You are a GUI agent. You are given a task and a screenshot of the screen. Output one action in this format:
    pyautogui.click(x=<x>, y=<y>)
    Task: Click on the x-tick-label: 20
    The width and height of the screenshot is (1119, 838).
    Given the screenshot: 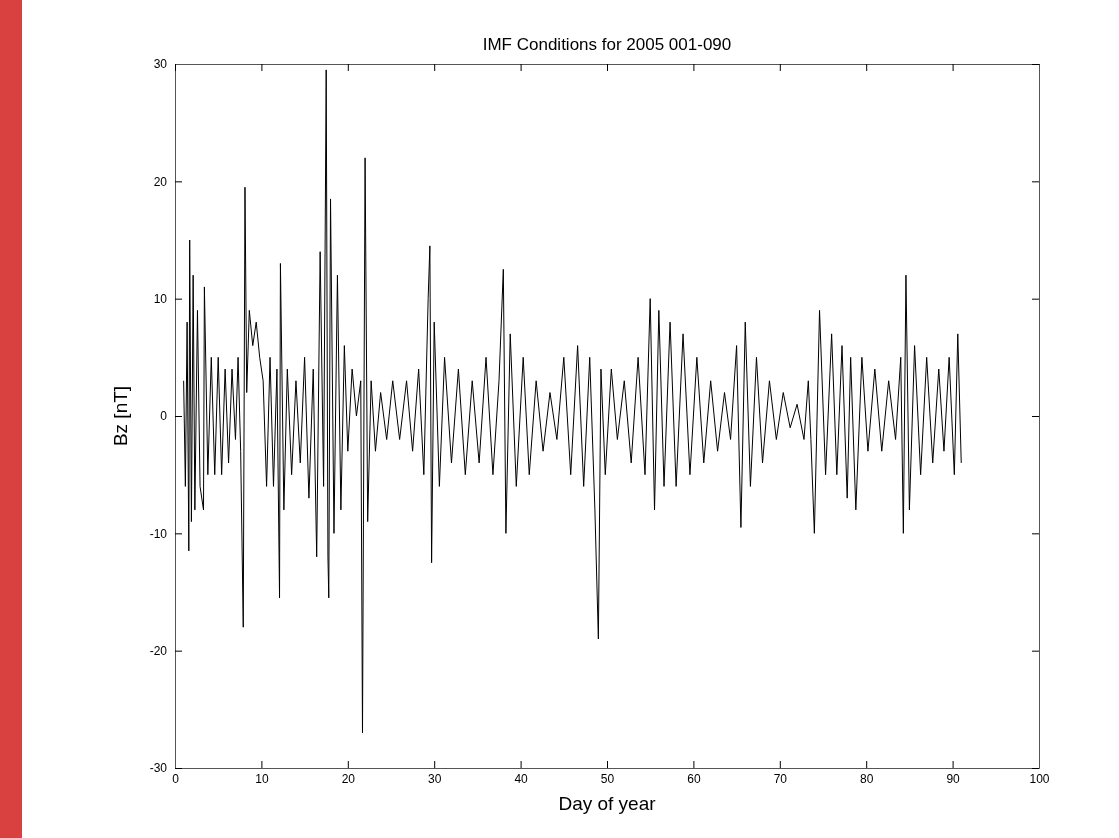 What is the action you would take?
    pyautogui.click(x=348, y=778)
    